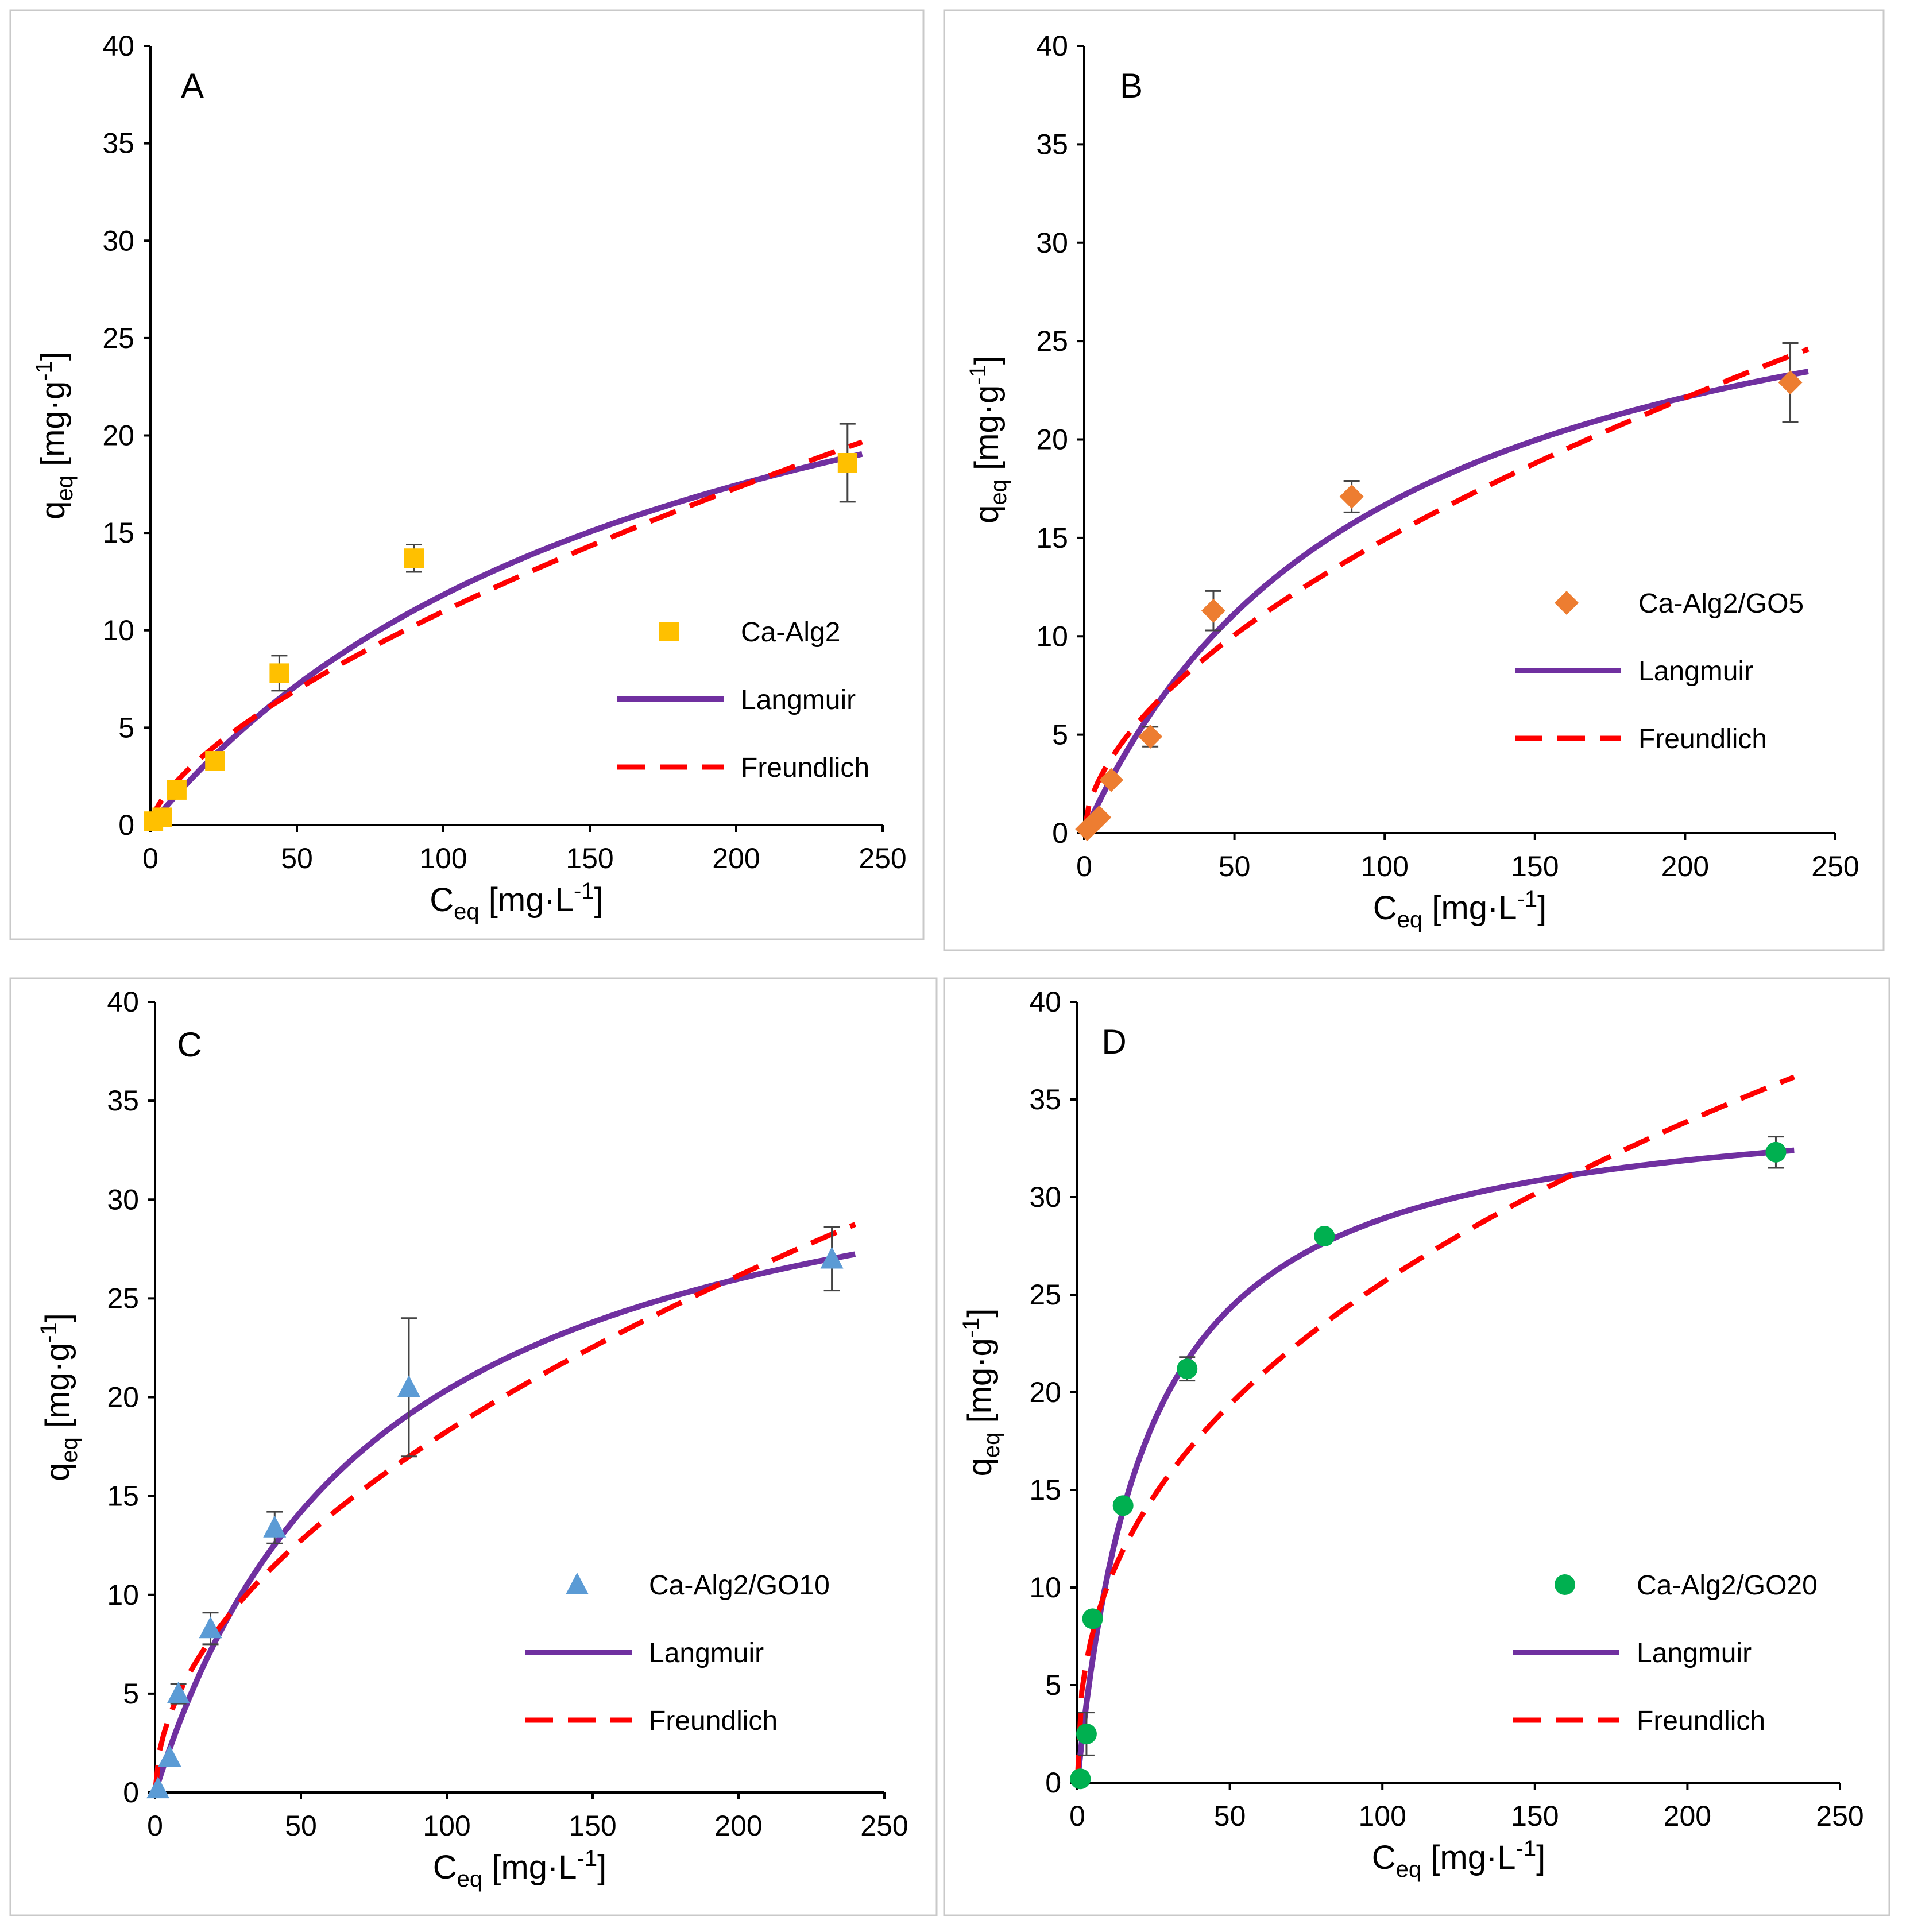  What do you see at coordinates (743, 700) in the screenshot?
I see `legend: Ca-Alg2 Langmuir Freundlich` at bounding box center [743, 700].